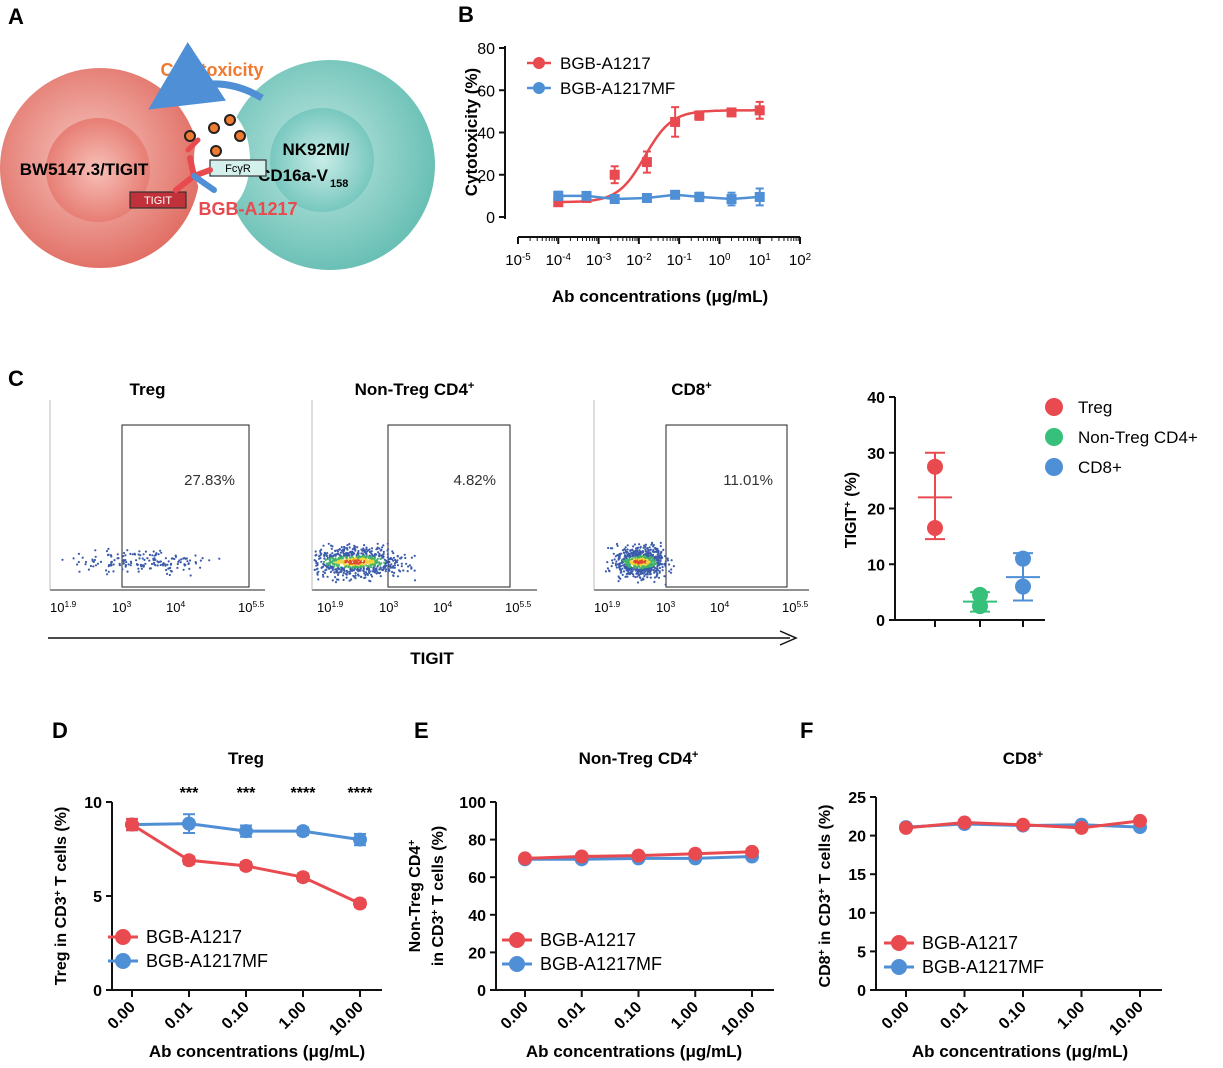  Describe the element at coordinates (660, 296) in the screenshot. I see `x-axis-label: Ab concentrations (μg/mL)` at that location.